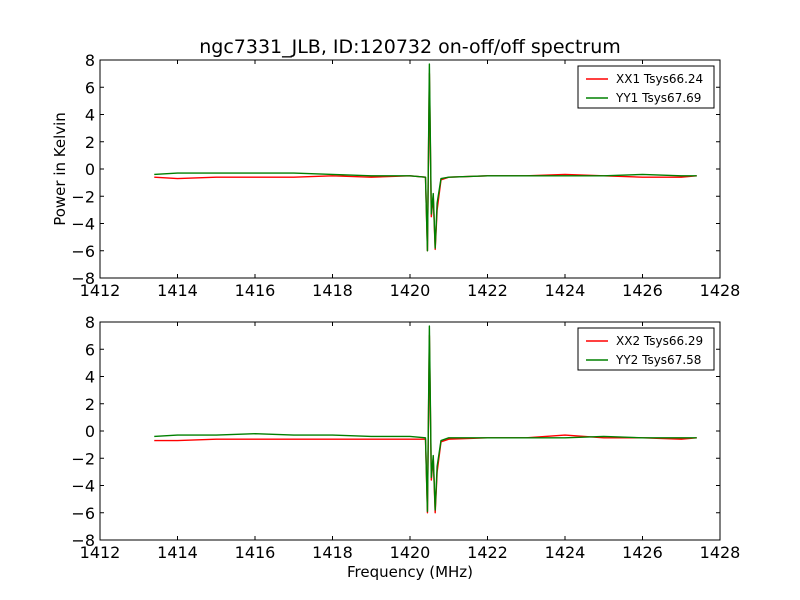 The width and height of the screenshot is (800, 600). What do you see at coordinates (410, 572) in the screenshot?
I see `x-axis-label: Frequency (MHz)` at bounding box center [410, 572].